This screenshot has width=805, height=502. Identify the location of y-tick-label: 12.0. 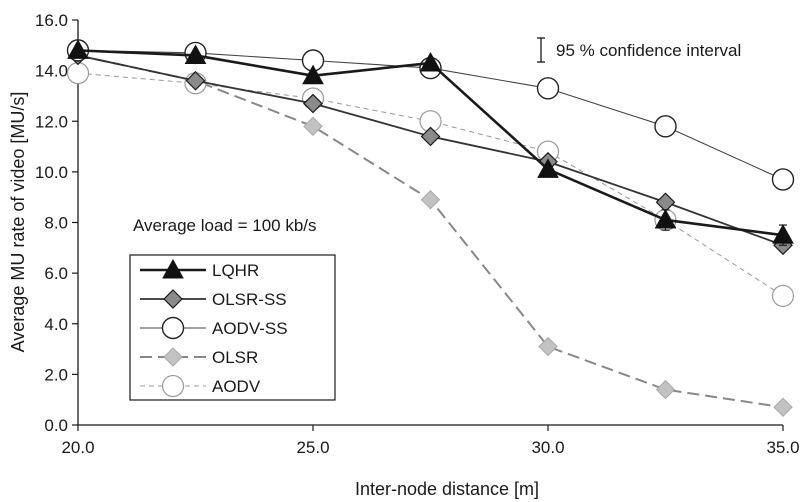
(51, 121).